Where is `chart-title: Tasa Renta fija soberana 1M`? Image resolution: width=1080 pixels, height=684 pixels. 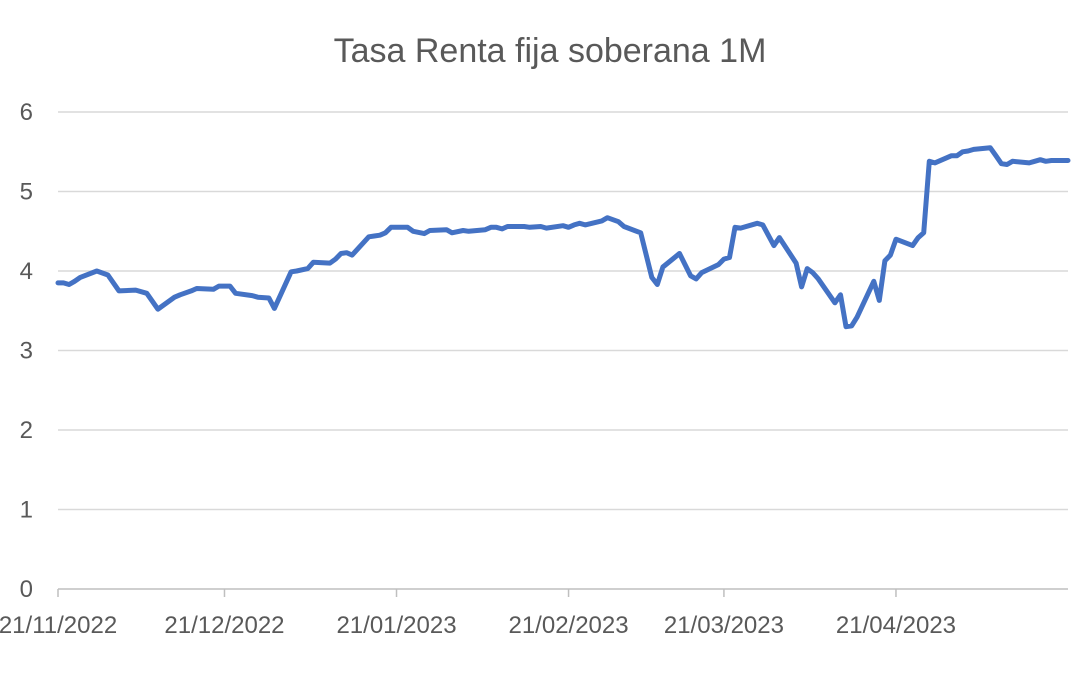 chart-title: Tasa Renta fija soberana 1M is located at coordinates (550, 51).